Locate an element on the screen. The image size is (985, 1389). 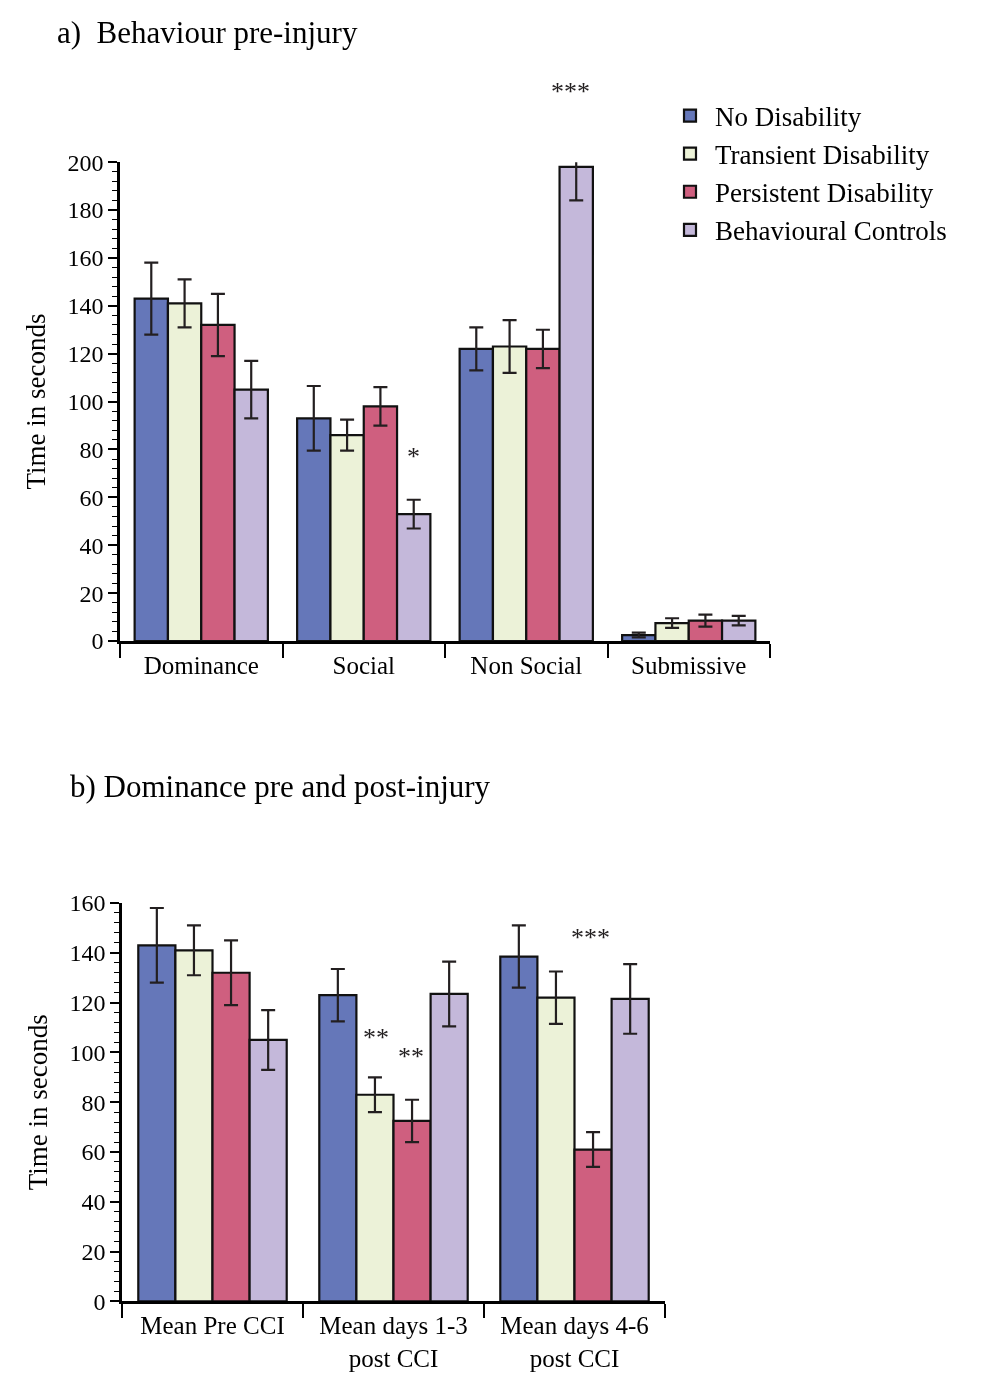
chart-title: b) Dominance pre and post-injury is located at coordinates (280, 786).